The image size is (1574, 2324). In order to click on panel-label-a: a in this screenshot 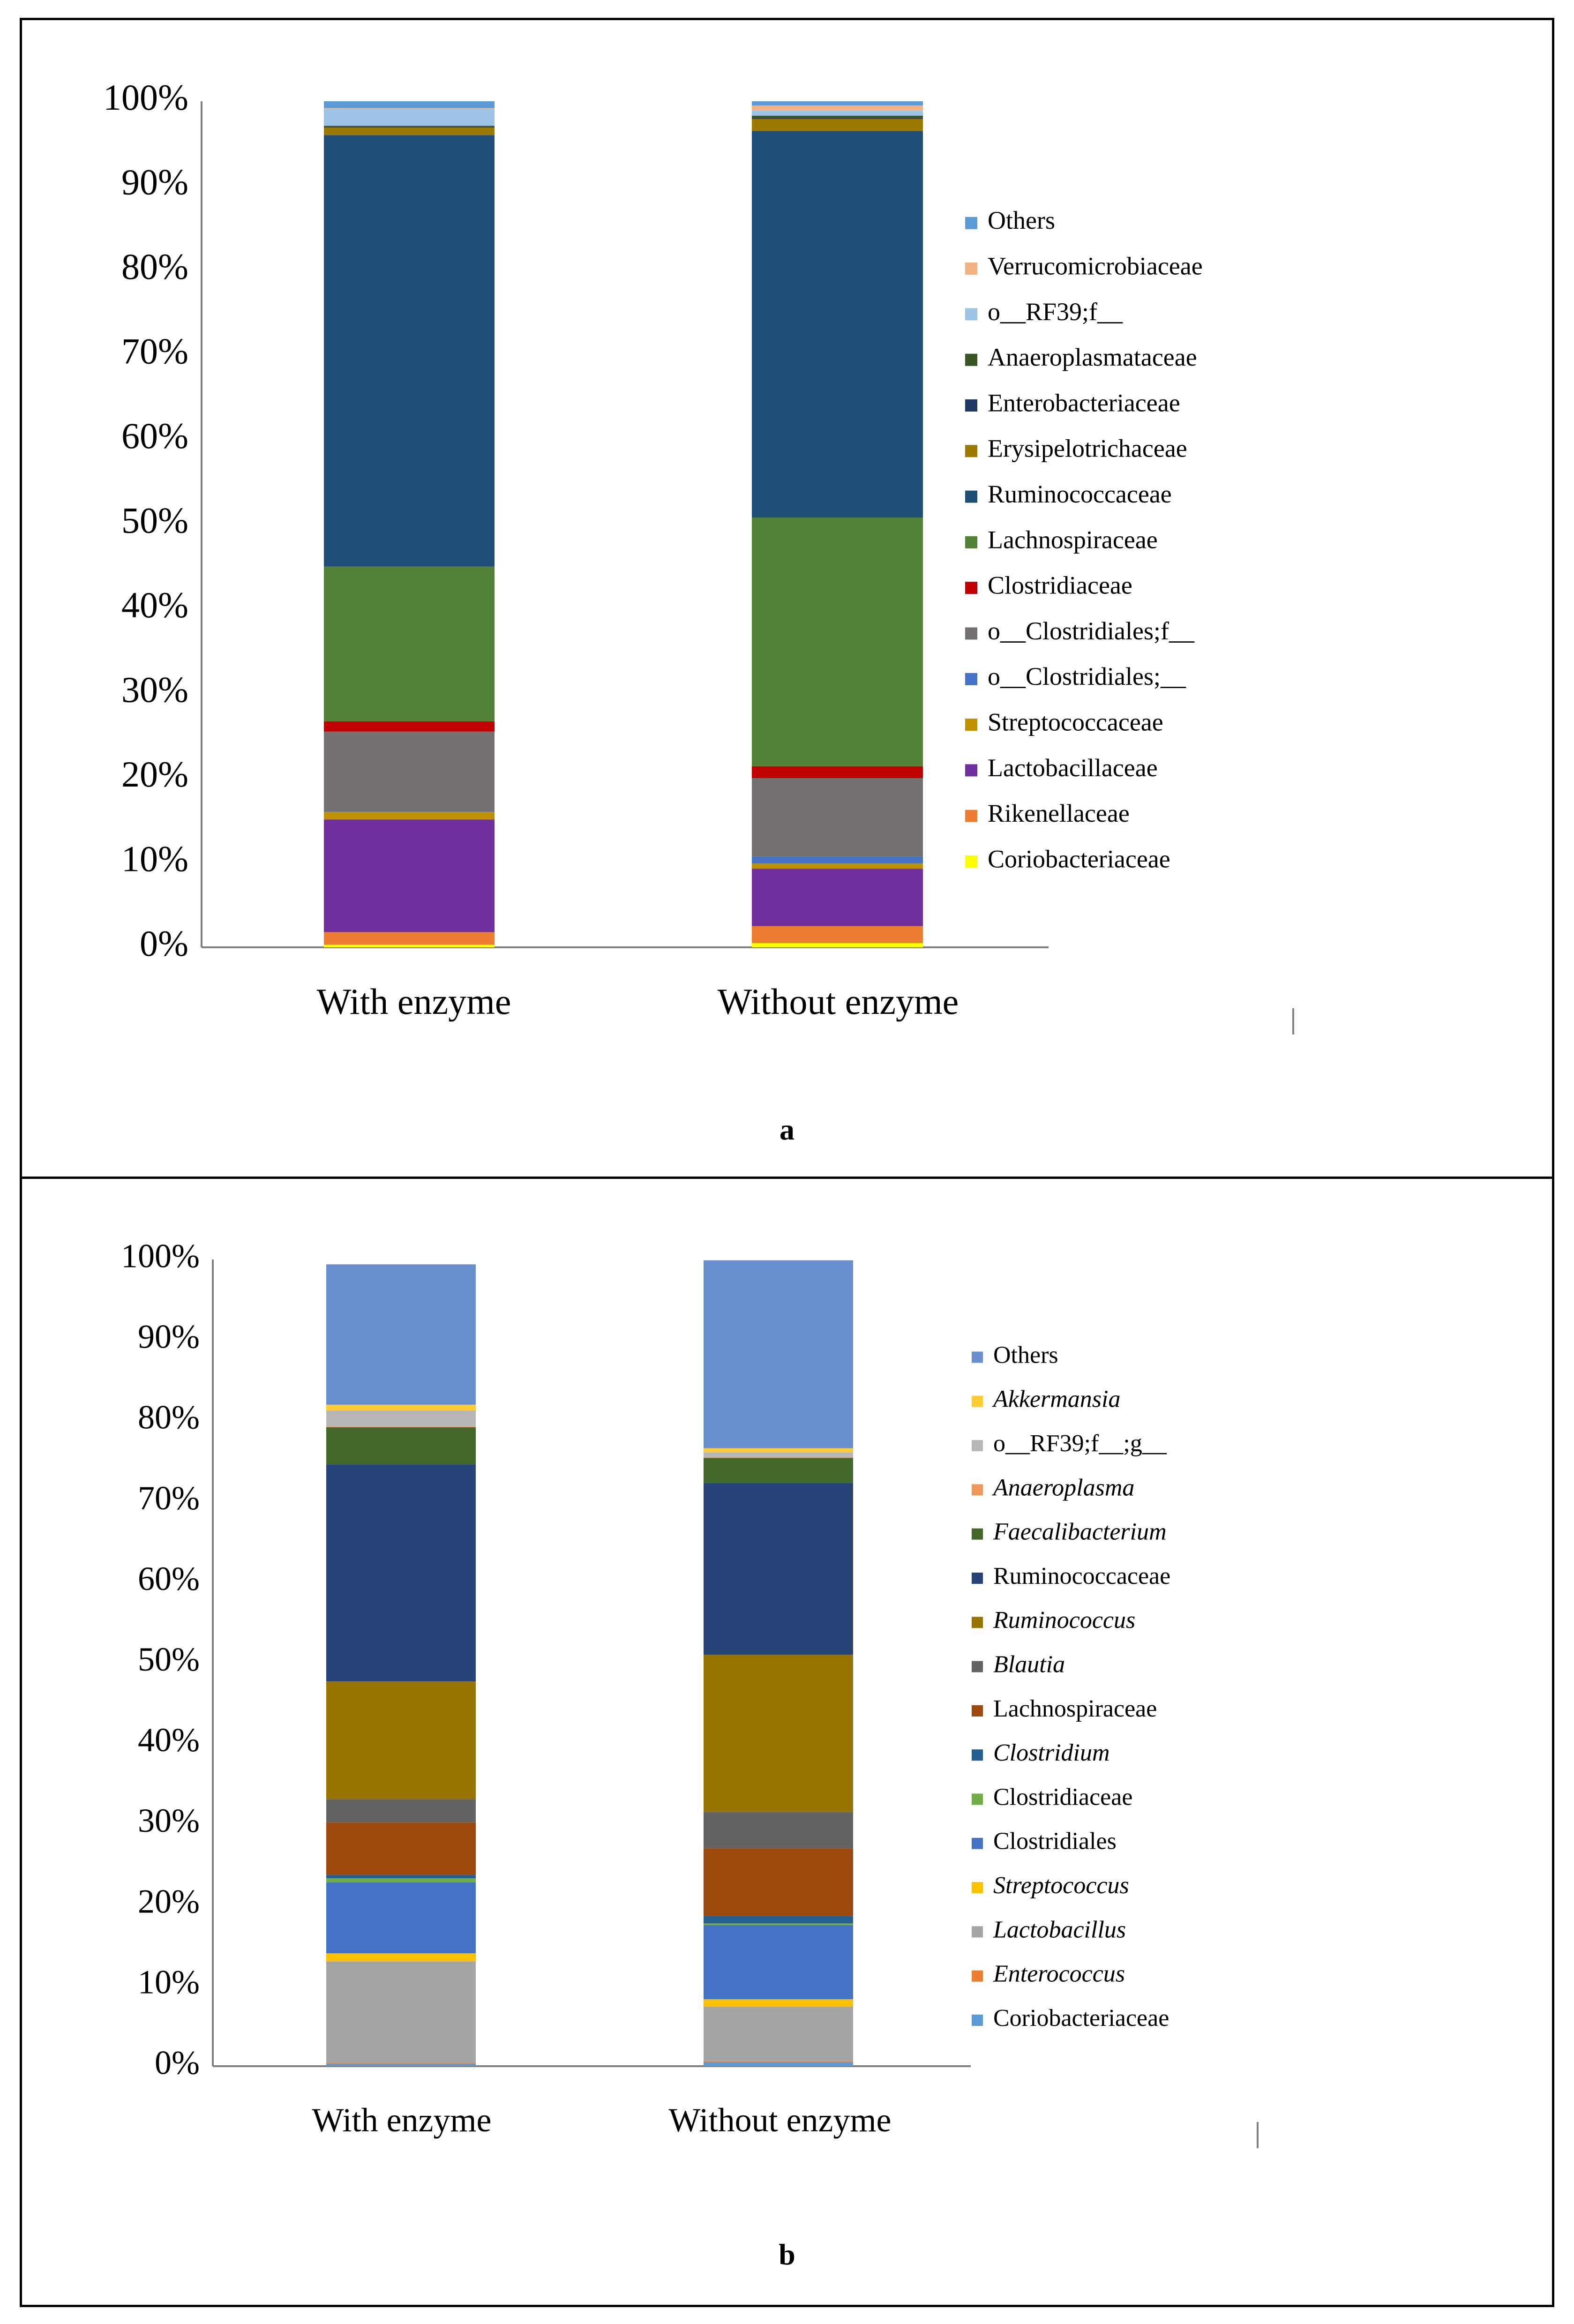, I will do `click(787, 1130)`.